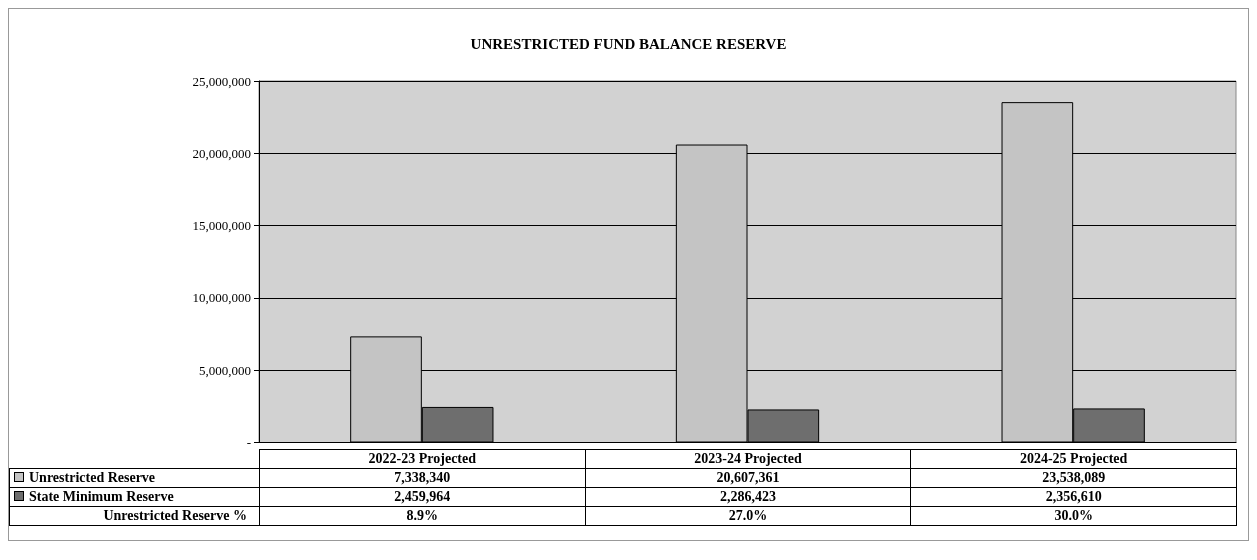 The image size is (1257, 560). I want to click on y-tick-label: 5,000,000, so click(225, 370).